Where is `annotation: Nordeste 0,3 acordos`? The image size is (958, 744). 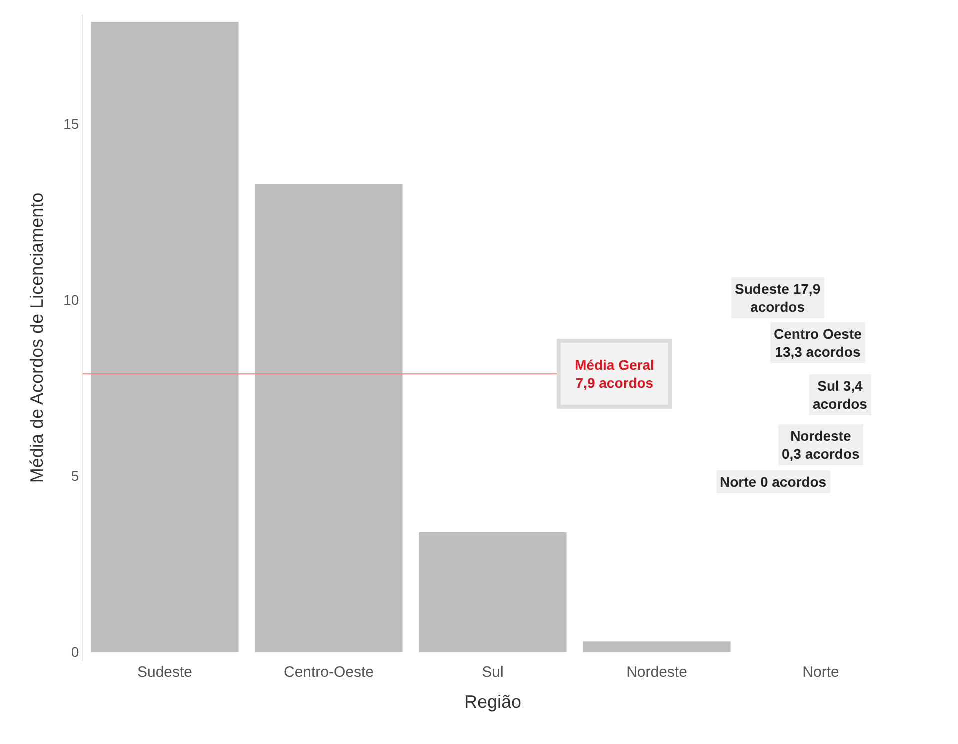 annotation: Nordeste 0,3 acordos is located at coordinates (821, 445).